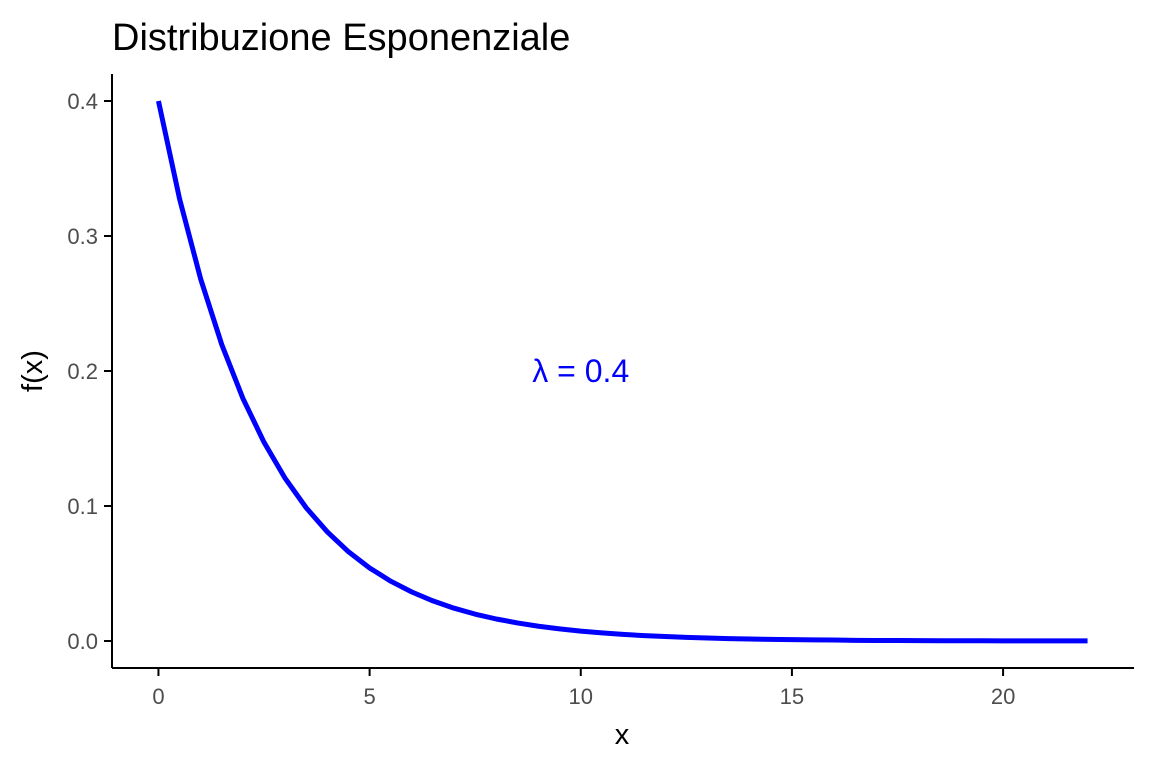  Describe the element at coordinates (792, 696) in the screenshot. I see `x-tick-label: 15` at that location.